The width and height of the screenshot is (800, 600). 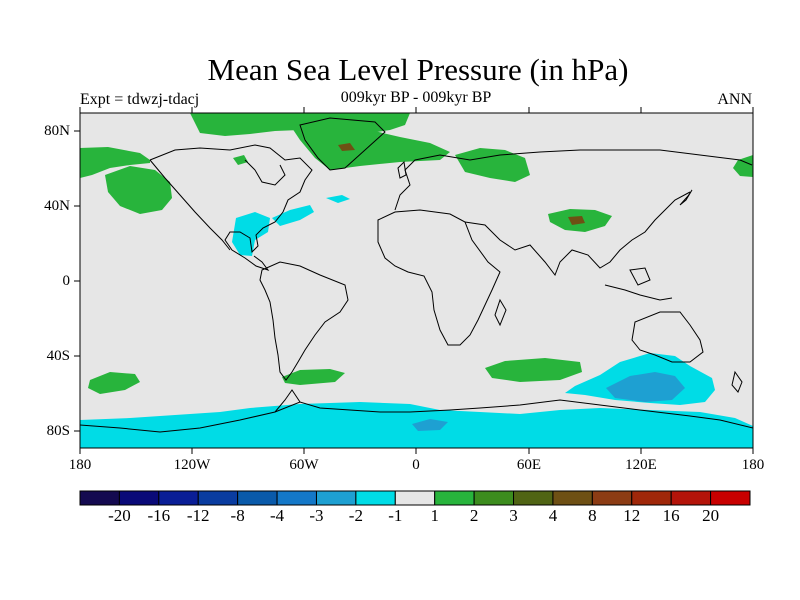 I want to click on eurasia-coast, so click(x=573, y=180).